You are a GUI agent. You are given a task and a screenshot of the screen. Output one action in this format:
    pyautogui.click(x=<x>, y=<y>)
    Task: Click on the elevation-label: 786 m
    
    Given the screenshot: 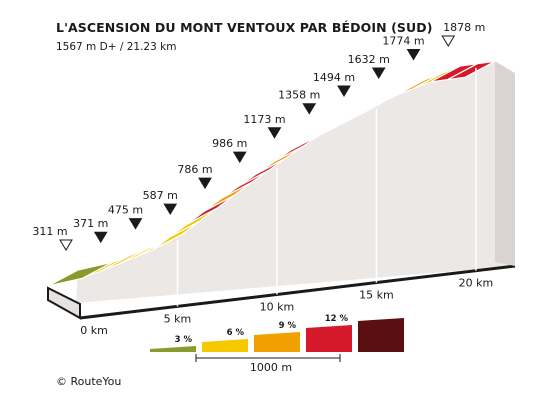 What is the action you would take?
    pyautogui.click(x=194, y=169)
    